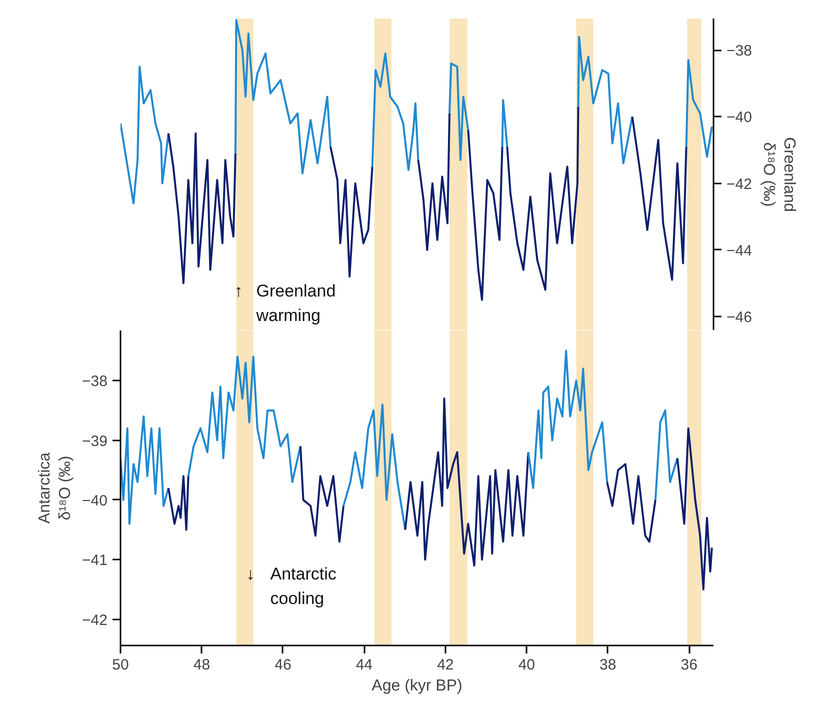 This screenshot has height=718, width=824. I want to click on x-tick-label: 42, so click(445, 665).